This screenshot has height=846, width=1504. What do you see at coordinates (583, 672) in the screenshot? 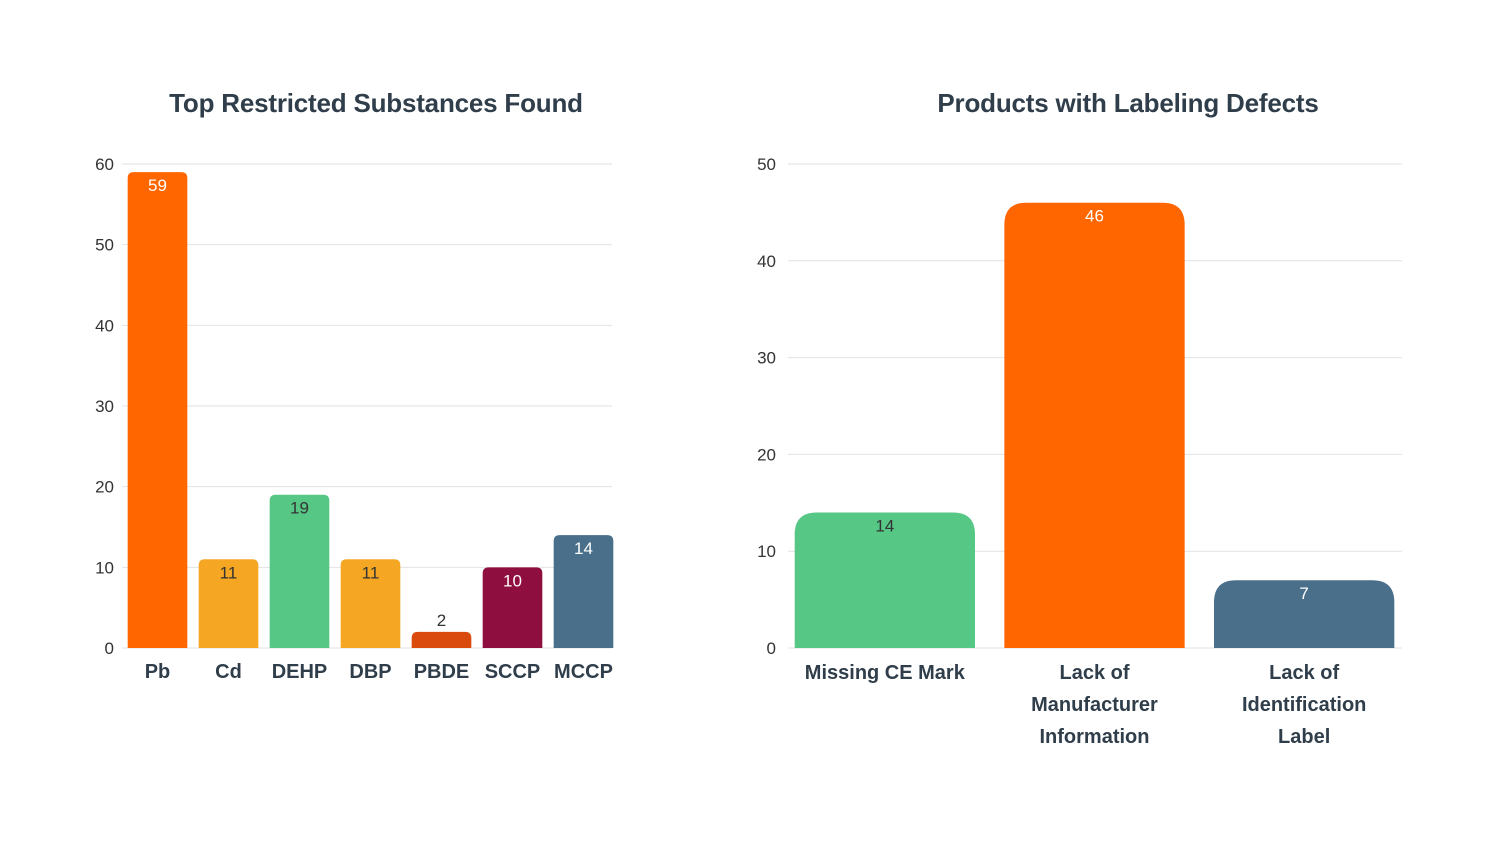
I see `x-tick-label: MCCP` at bounding box center [583, 672].